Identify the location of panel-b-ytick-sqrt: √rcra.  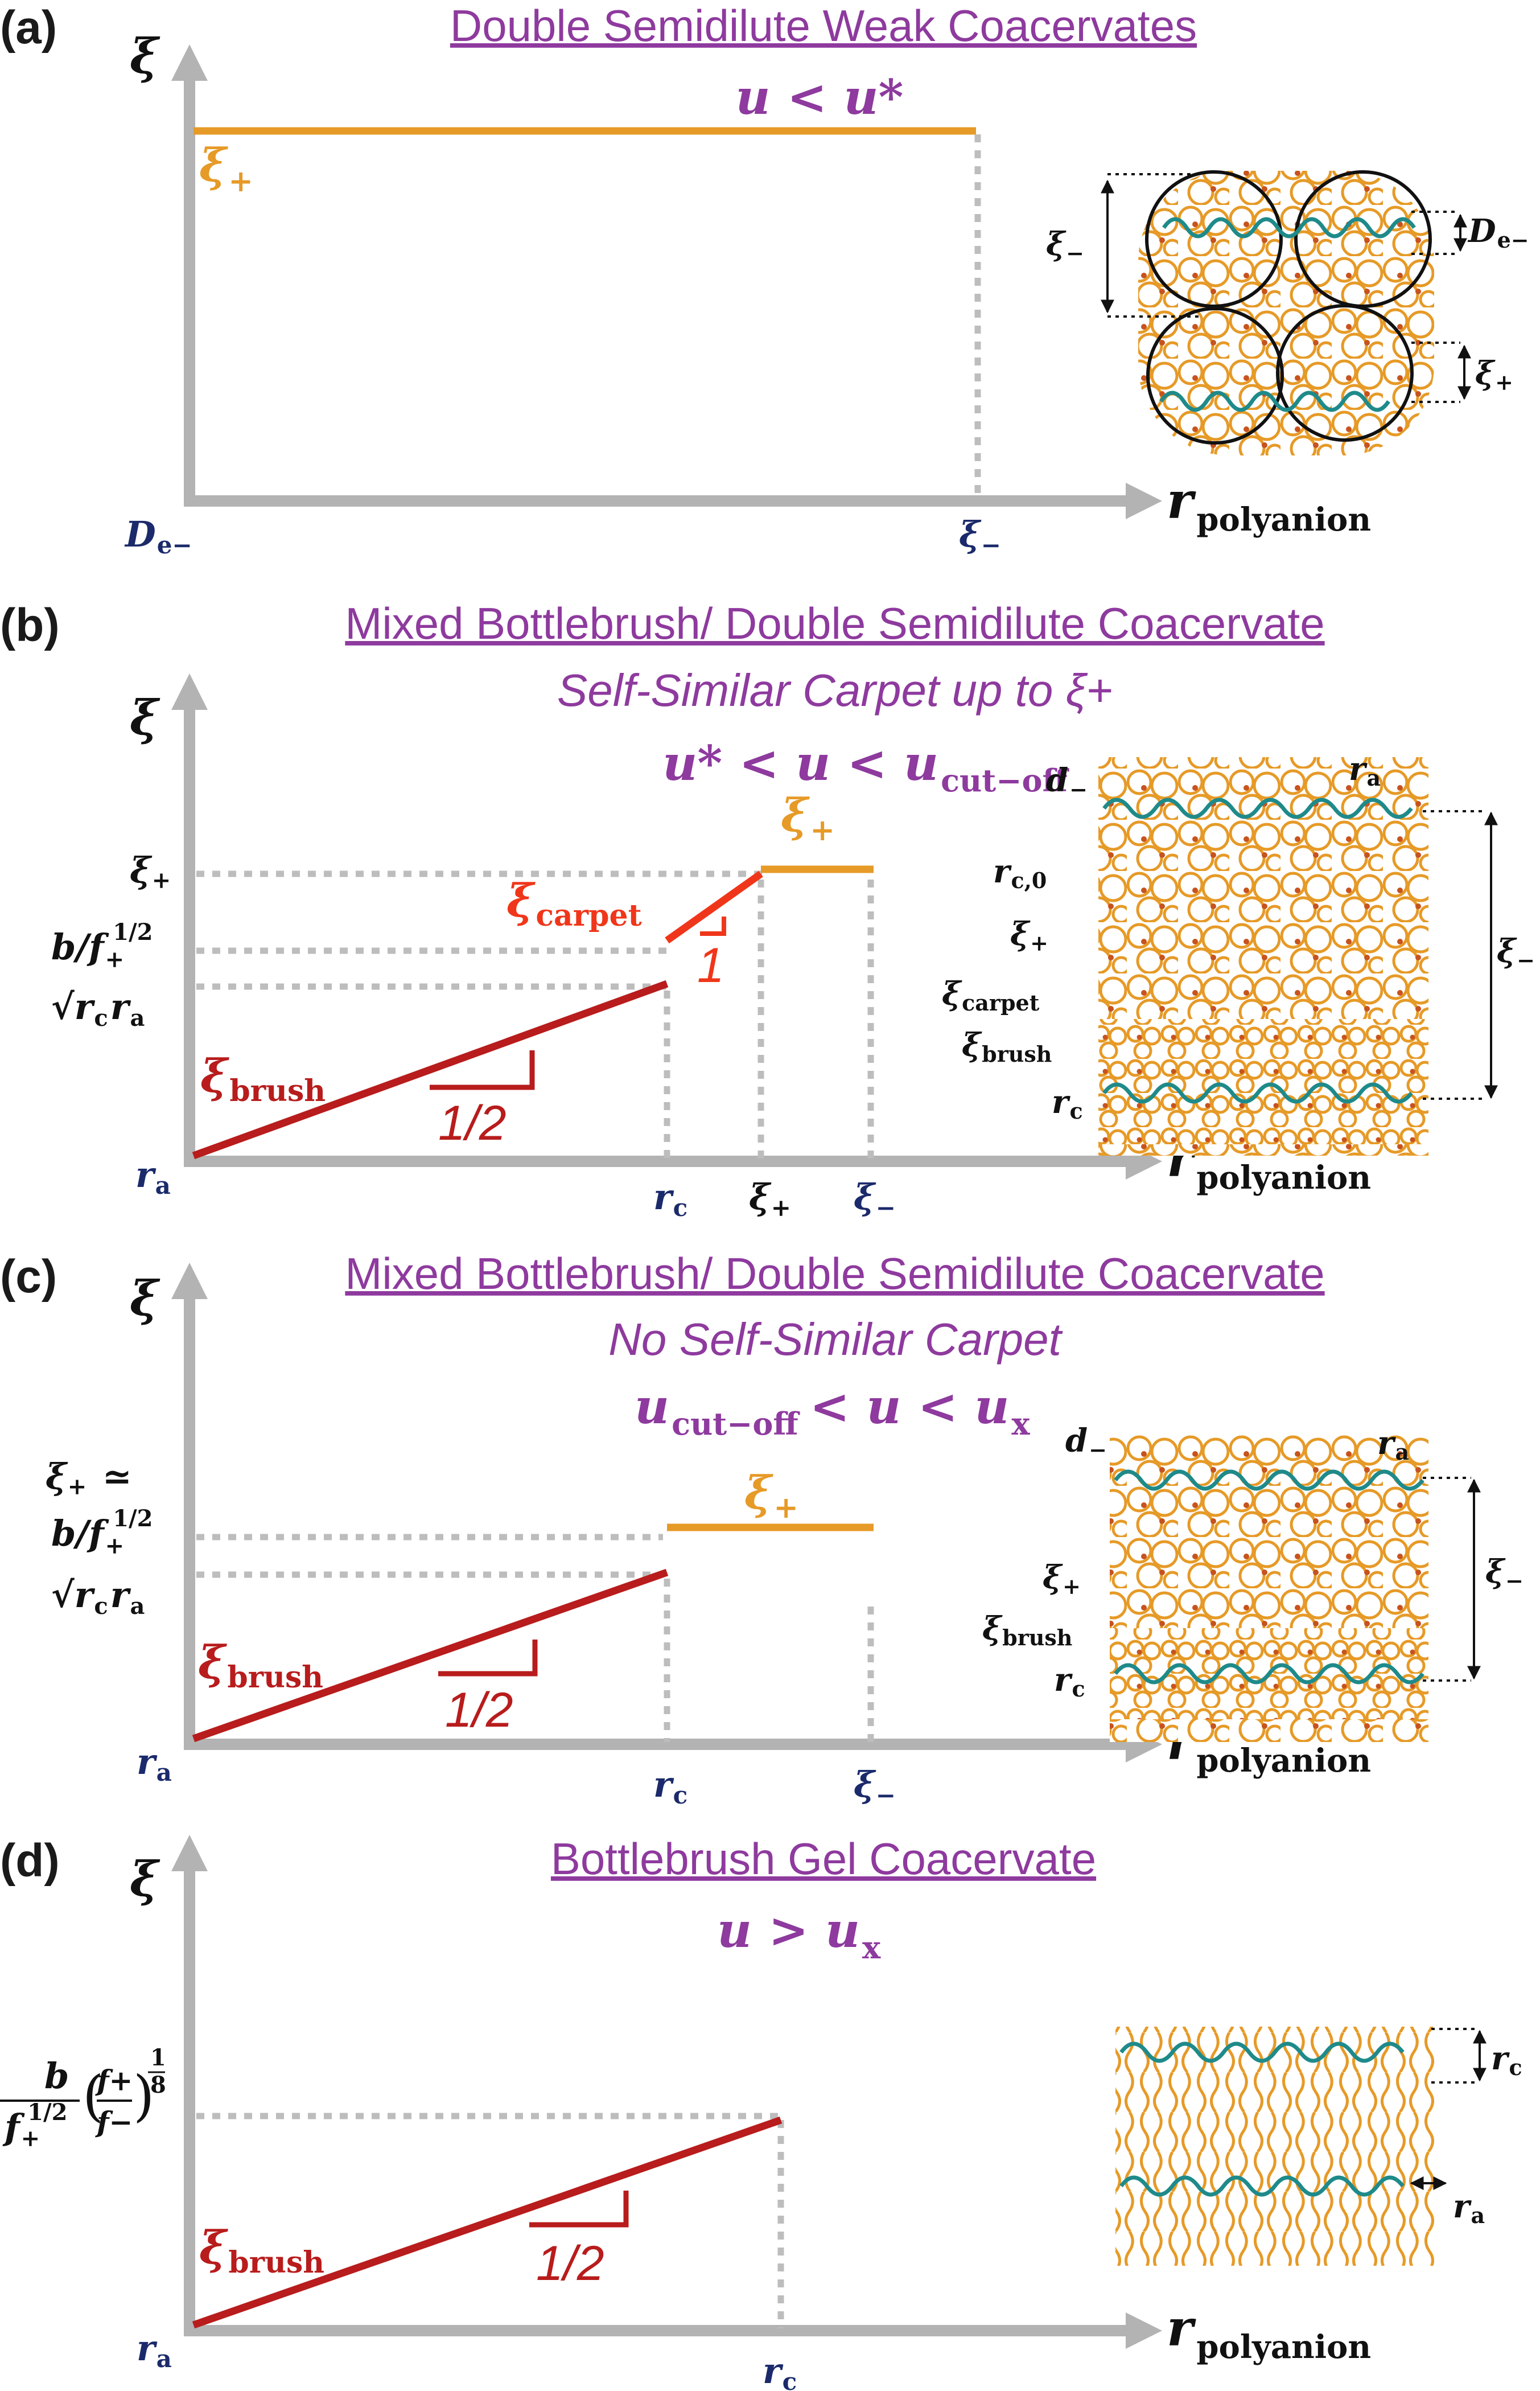
(98, 1009).